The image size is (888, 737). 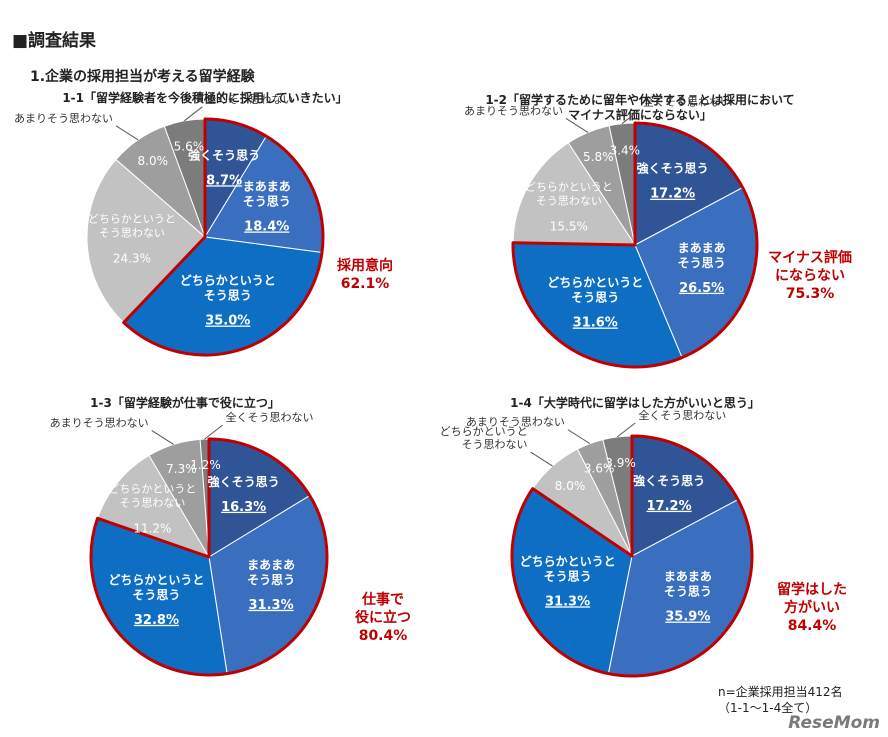 I want to click on slice-percent: 18.4%, so click(x=266, y=226).